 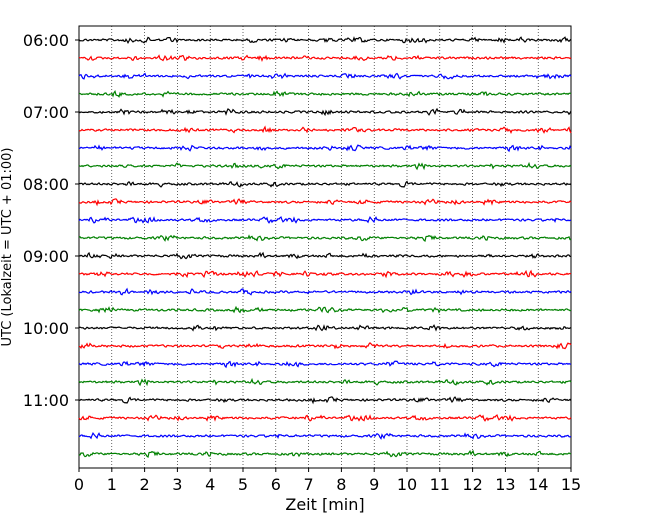 What do you see at coordinates (46, 112) in the screenshot?
I see `y-tick-label: 07:00` at bounding box center [46, 112].